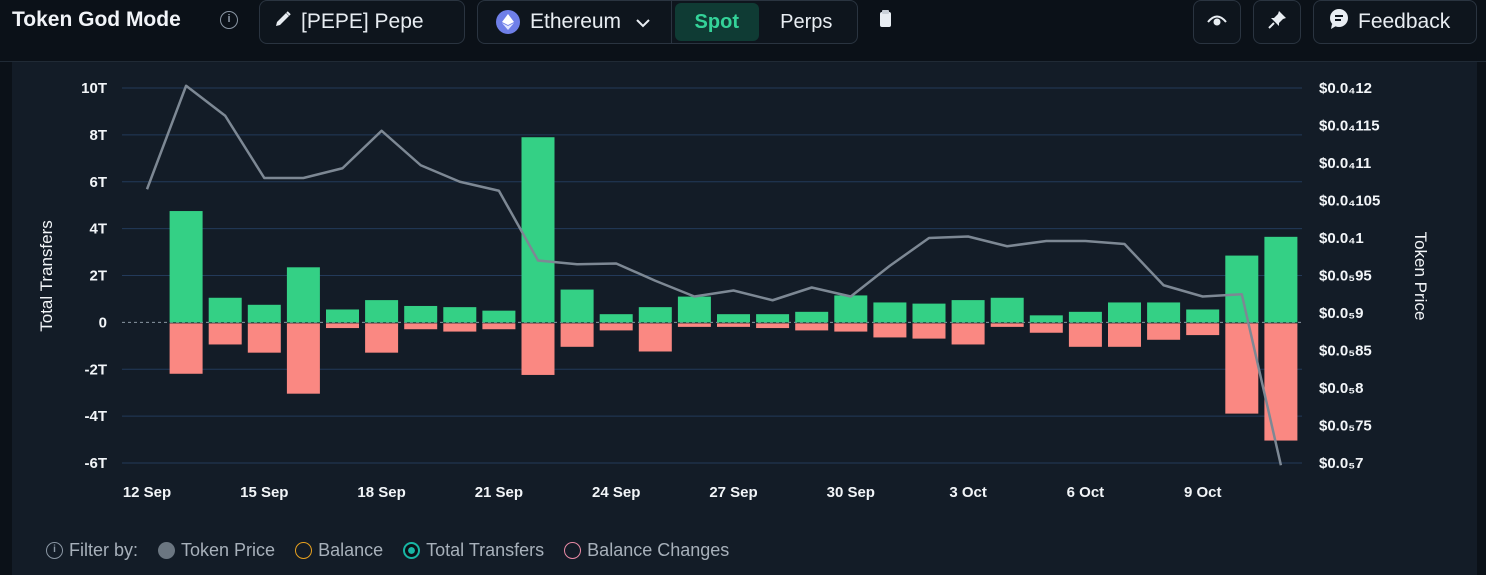 The height and width of the screenshot is (575, 1486). I want to click on token-selector: [PEPE] Pepe, so click(362, 22).